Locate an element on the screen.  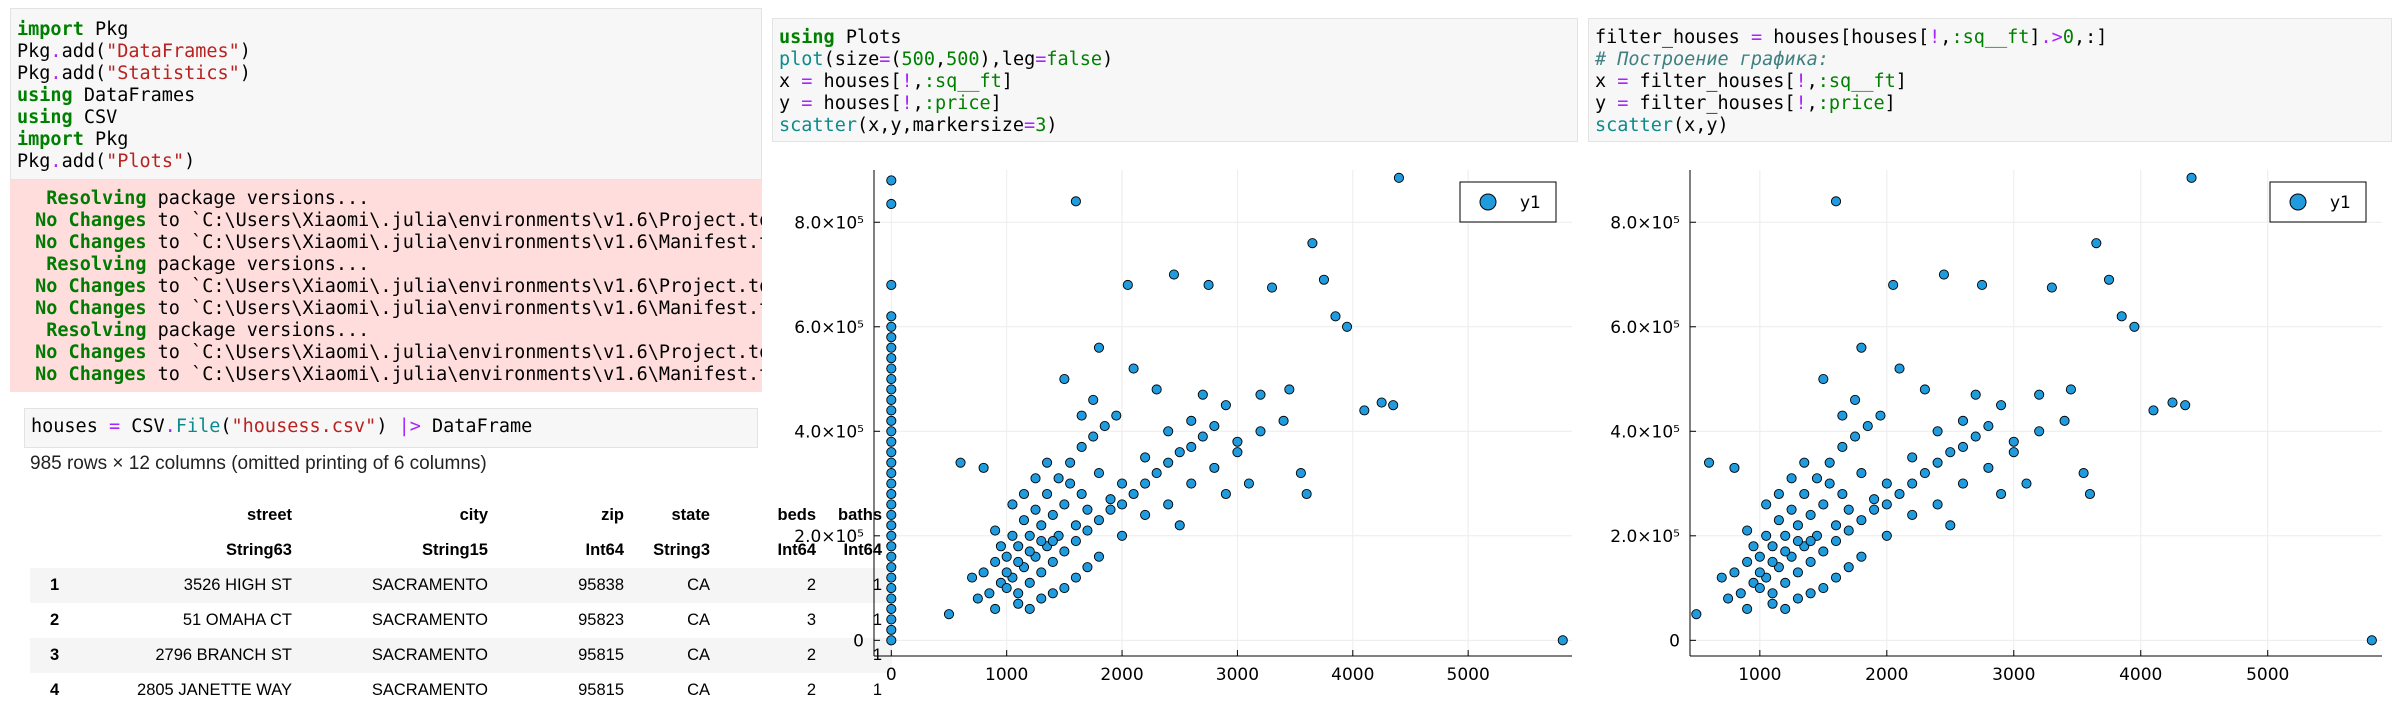
code-token: .> is located at coordinates (2051, 37).